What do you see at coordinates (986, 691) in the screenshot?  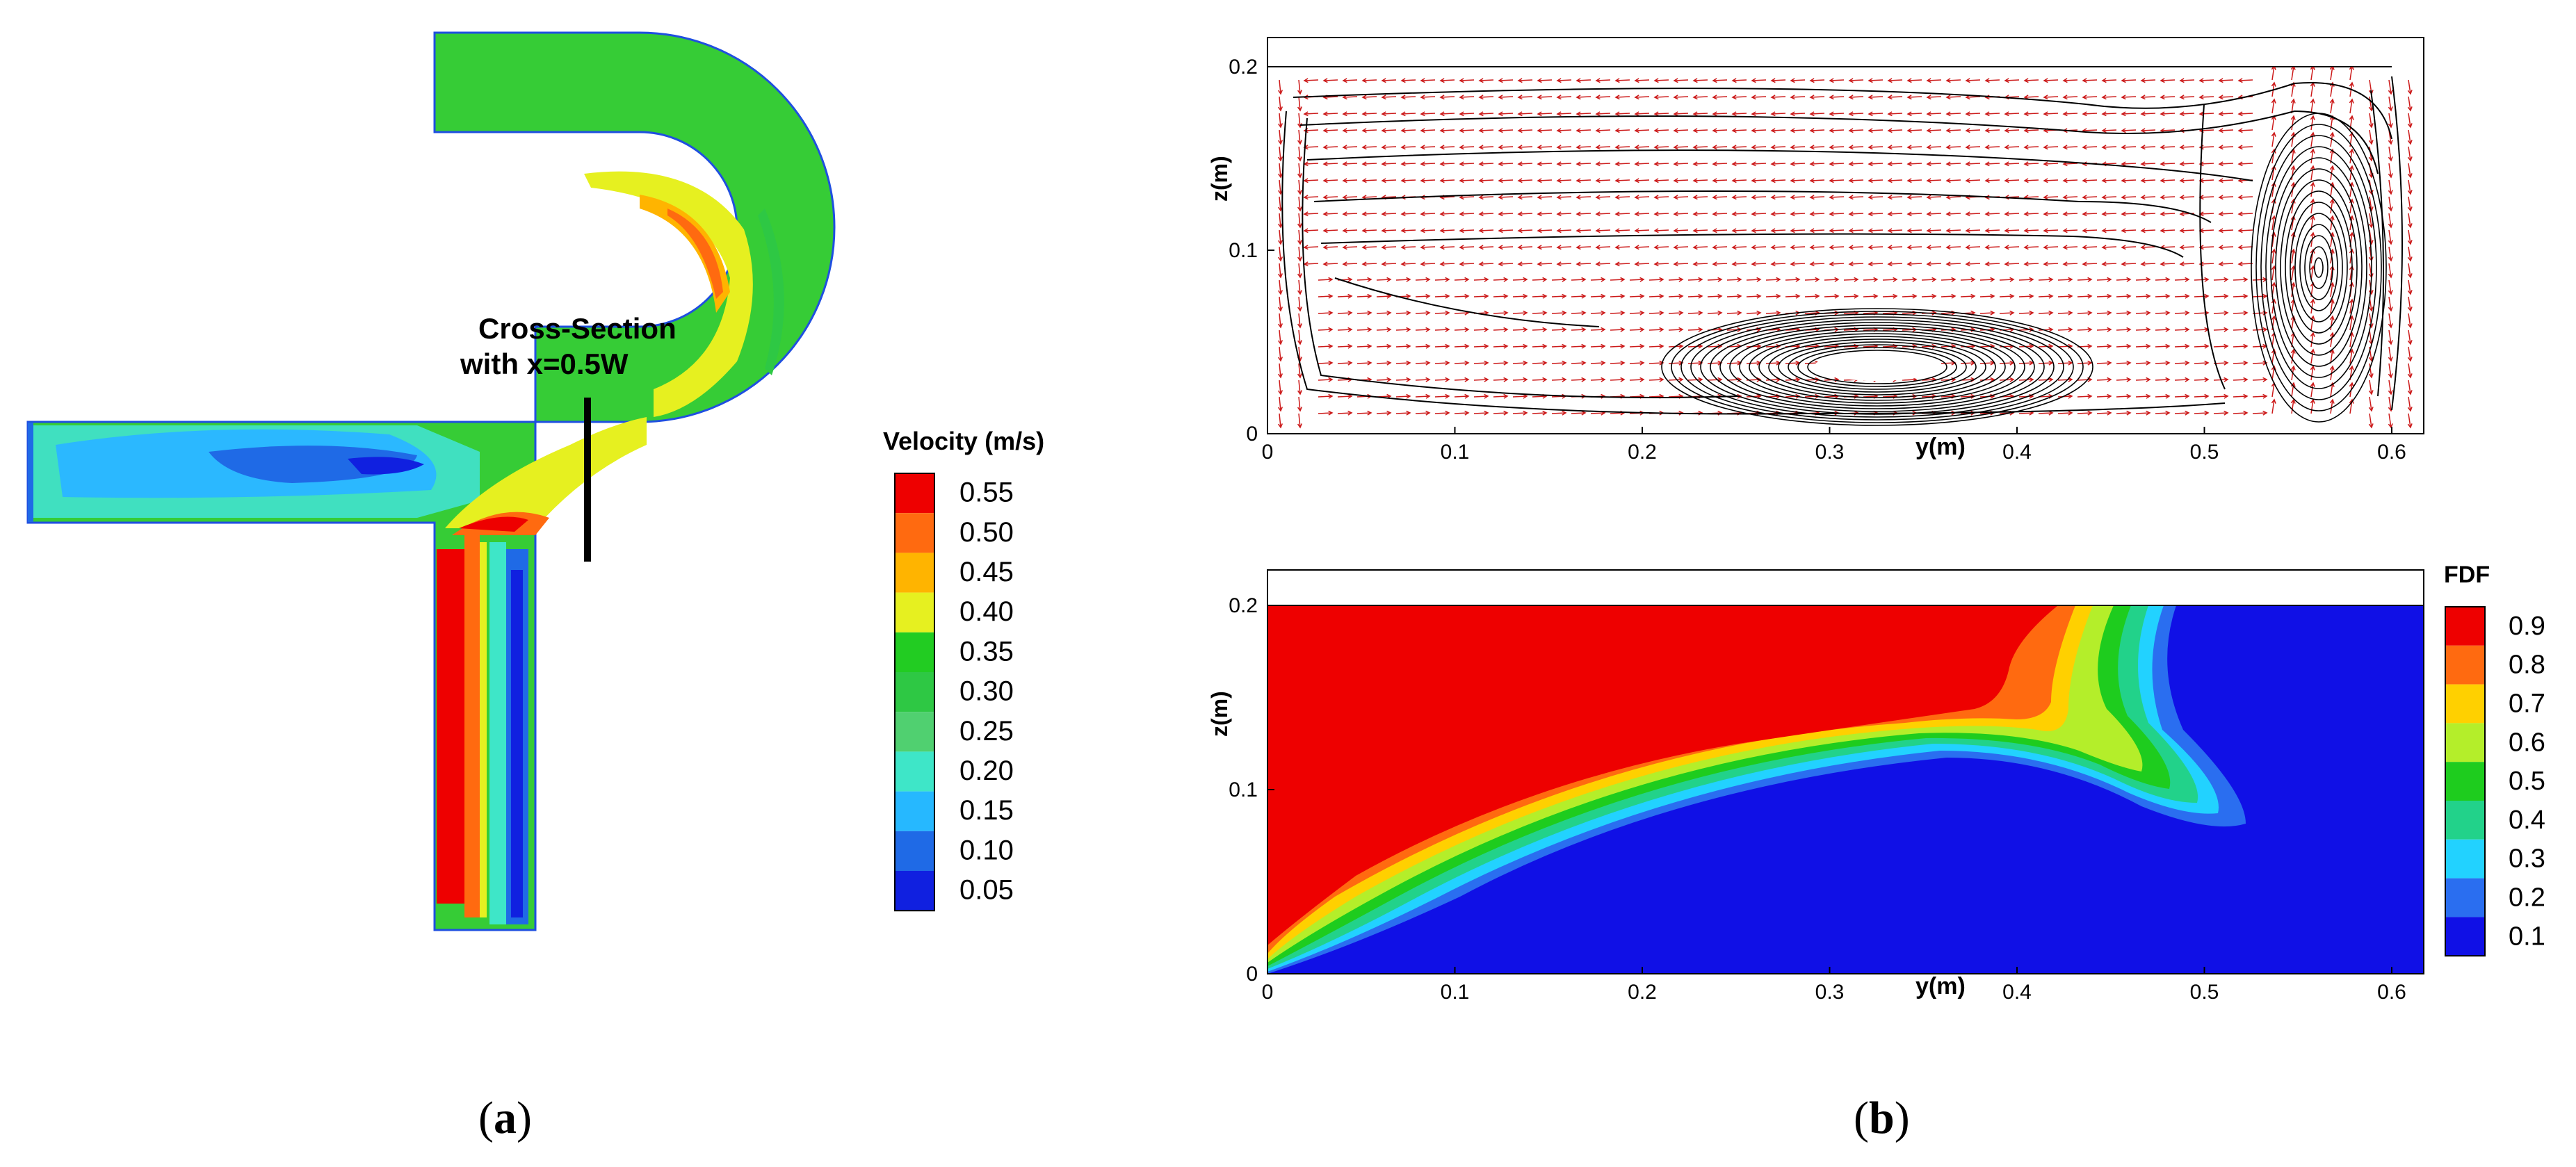 I see `velocity-legend-level: 0.30` at bounding box center [986, 691].